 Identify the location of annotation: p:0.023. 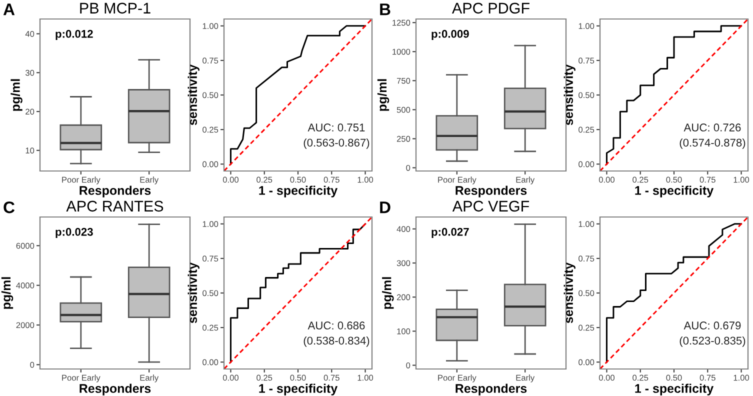
(74, 233).